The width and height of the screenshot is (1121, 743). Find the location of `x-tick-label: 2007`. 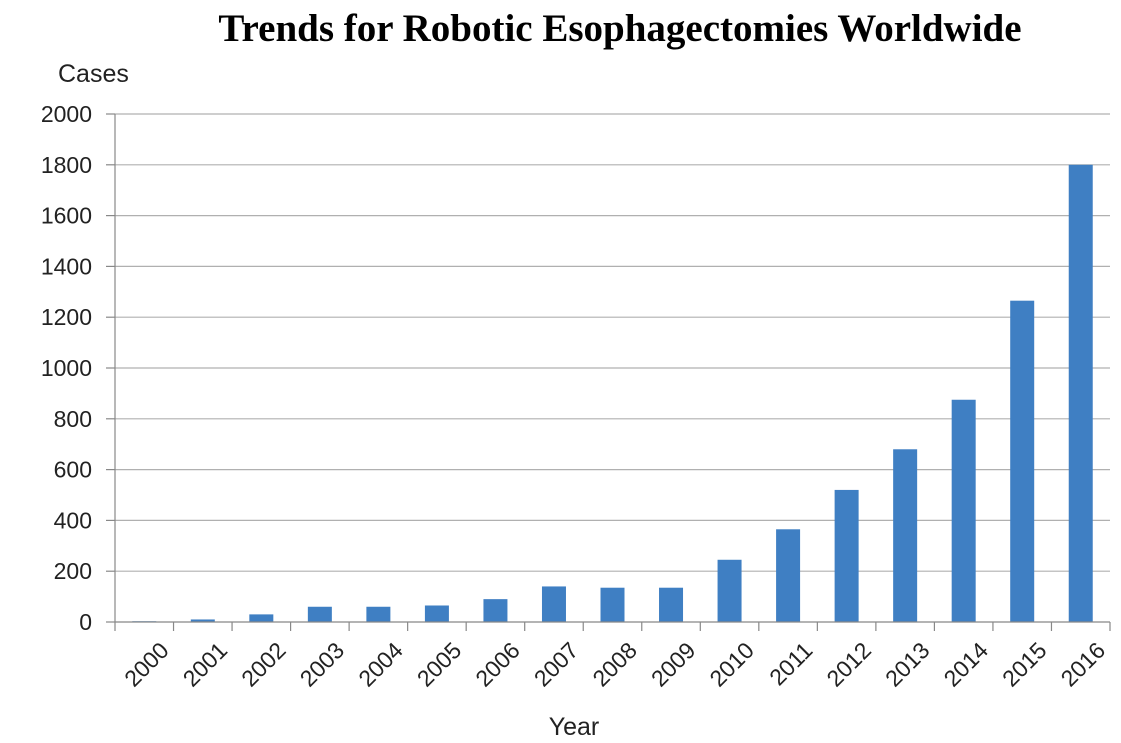

x-tick-label: 2007 is located at coordinates (556, 664).